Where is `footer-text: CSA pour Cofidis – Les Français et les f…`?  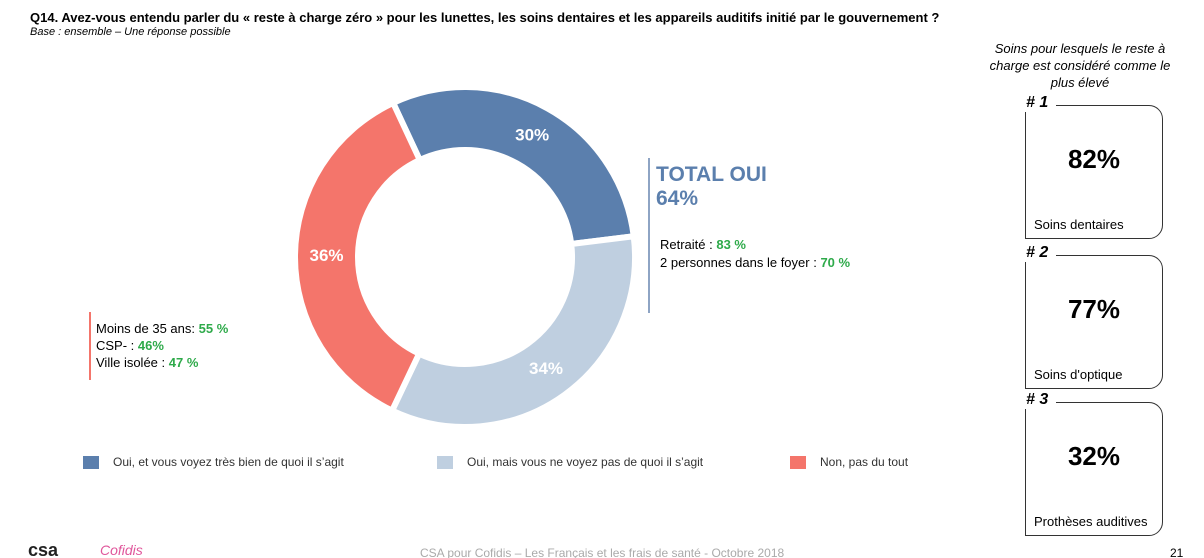 footer-text: CSA pour Cofidis – Les Français et les f… is located at coordinates (602, 552).